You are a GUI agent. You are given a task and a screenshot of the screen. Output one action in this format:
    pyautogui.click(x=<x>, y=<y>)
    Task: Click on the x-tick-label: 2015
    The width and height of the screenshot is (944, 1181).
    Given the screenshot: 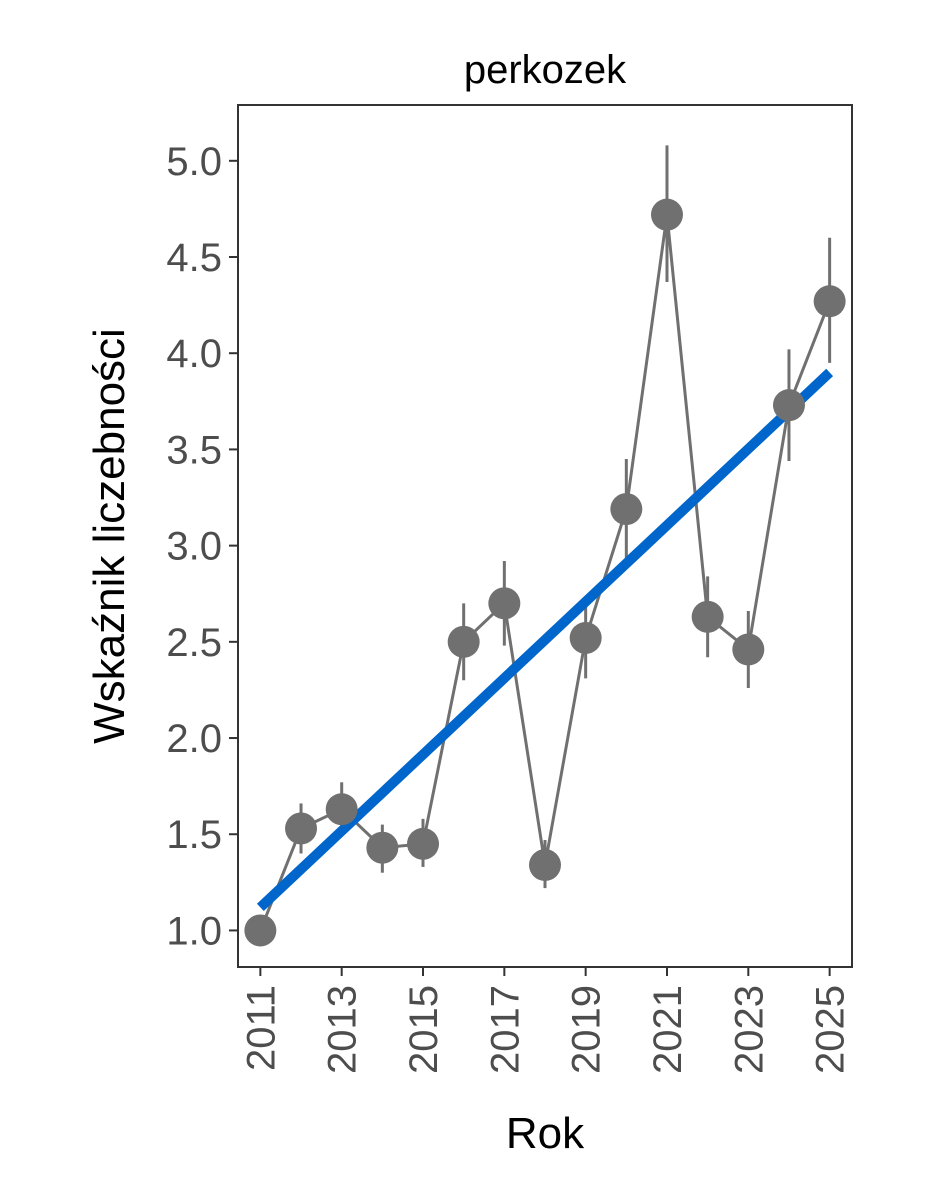 What is the action you would take?
    pyautogui.click(x=424, y=1029)
    